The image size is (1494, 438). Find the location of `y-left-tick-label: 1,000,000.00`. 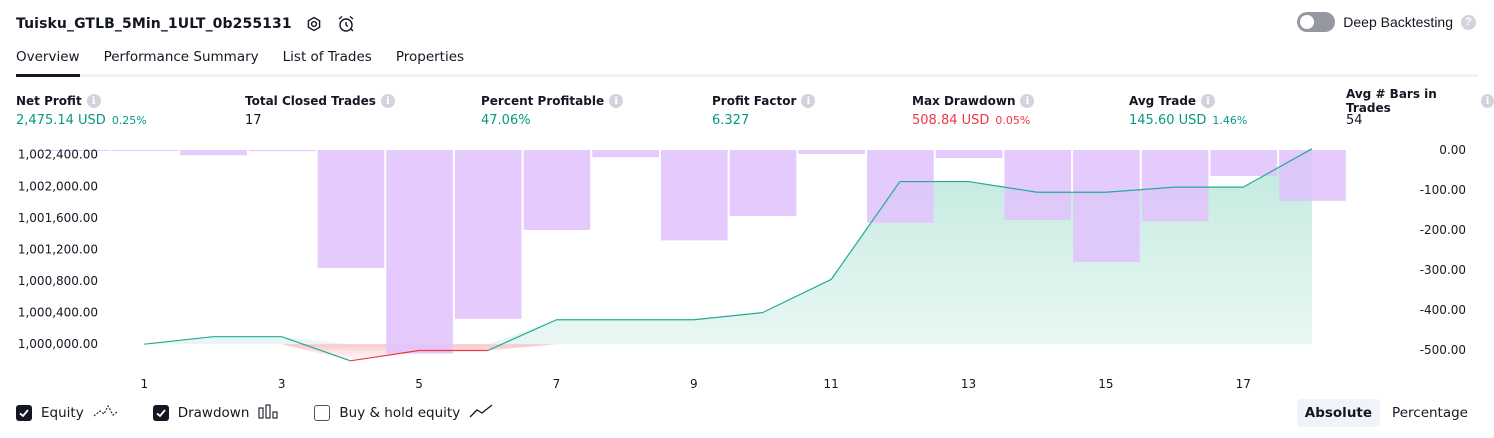

y-left-tick-label: 1,000,000.00 is located at coordinates (58, 344).